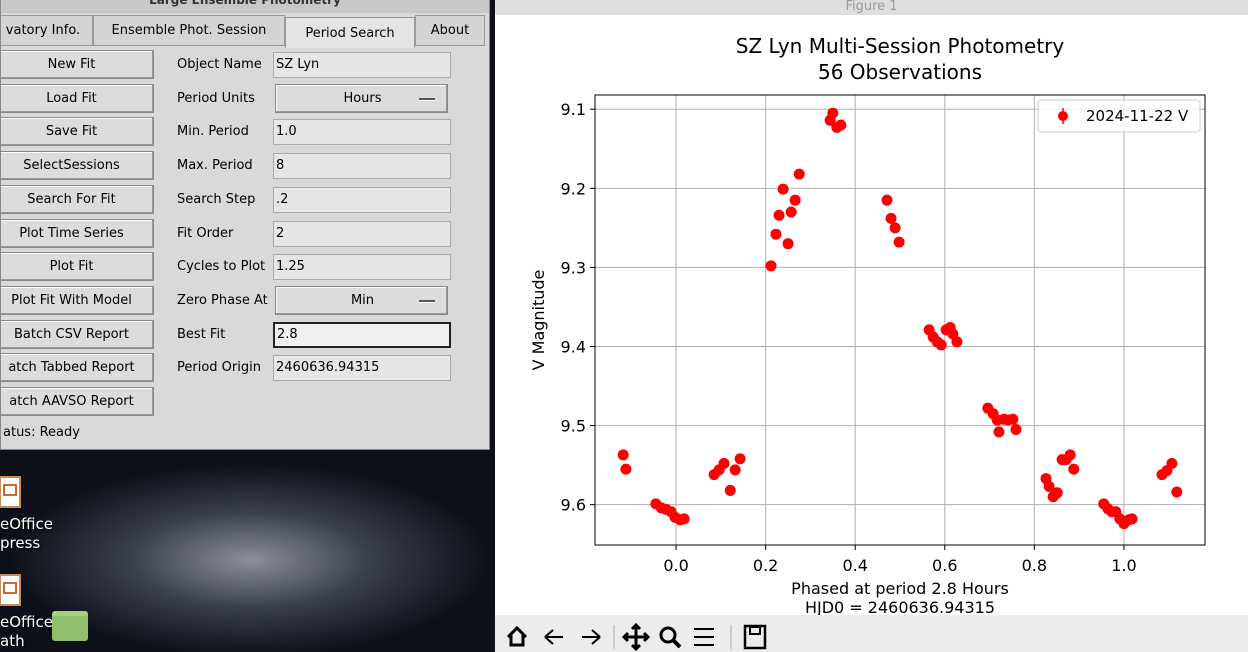  Describe the element at coordinates (216, 199) in the screenshot. I see `field-label: Search Step` at that location.